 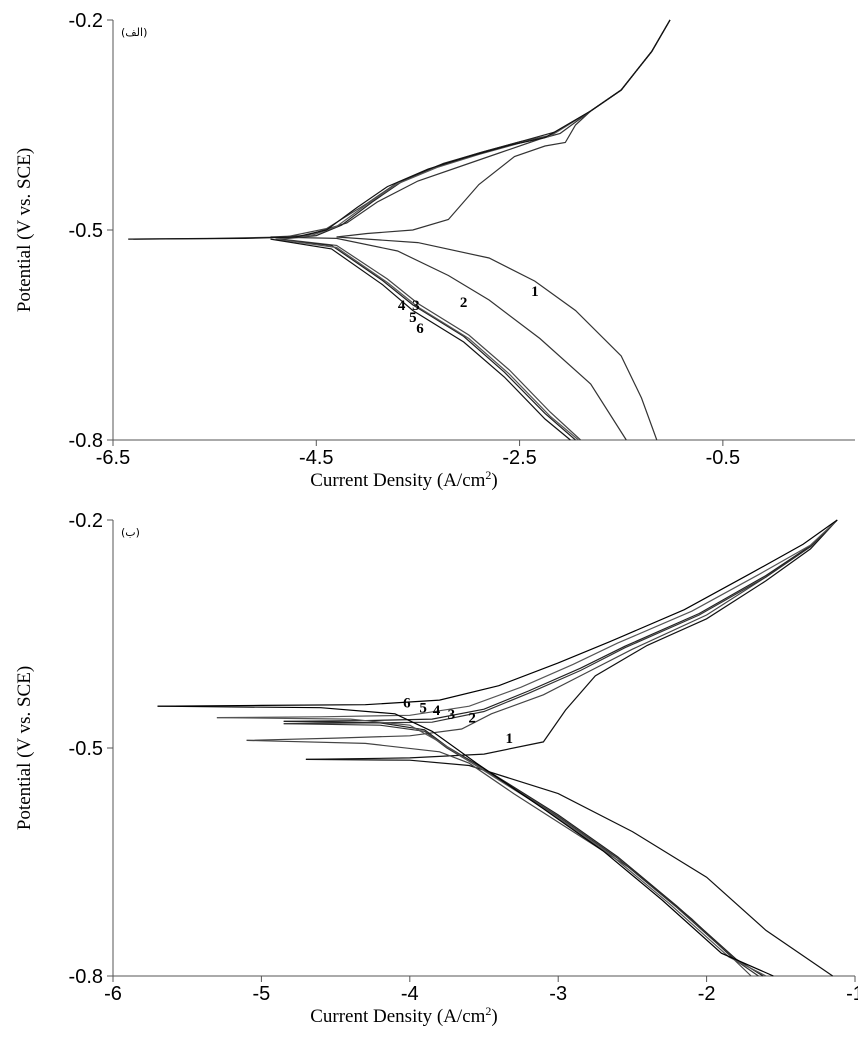 What do you see at coordinates (503, 128) in the screenshot?
I see `curve-1-anodic` at bounding box center [503, 128].